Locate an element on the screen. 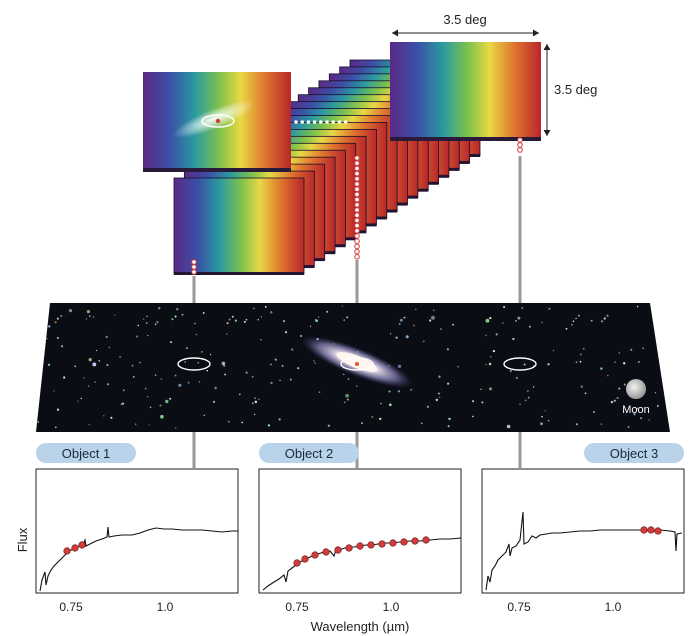 The width and height of the screenshot is (700, 636). spectrum-panel-object-2: Object 2 0.75 1.0 is located at coordinates (360, 528).